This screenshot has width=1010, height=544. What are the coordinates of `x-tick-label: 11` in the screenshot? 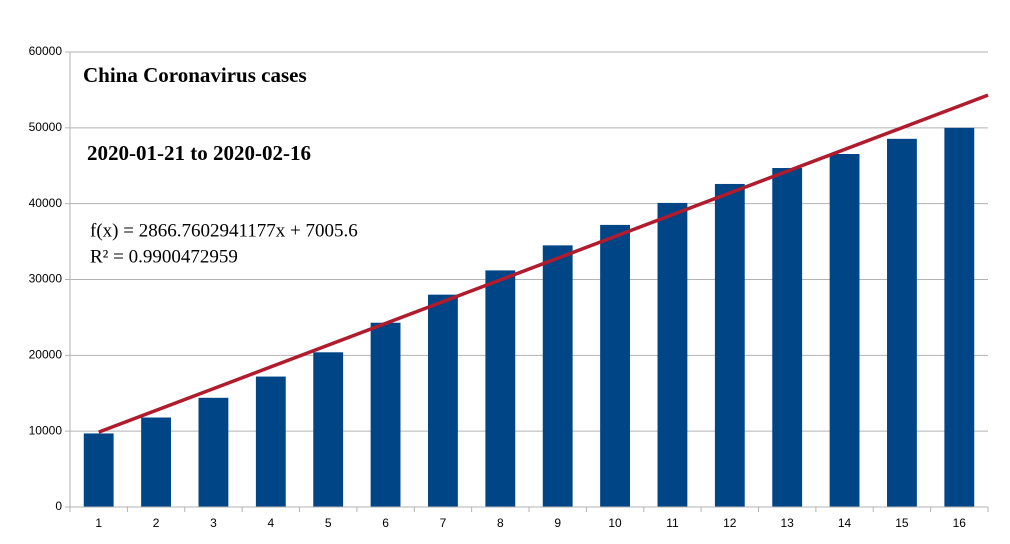 It's located at (672, 523).